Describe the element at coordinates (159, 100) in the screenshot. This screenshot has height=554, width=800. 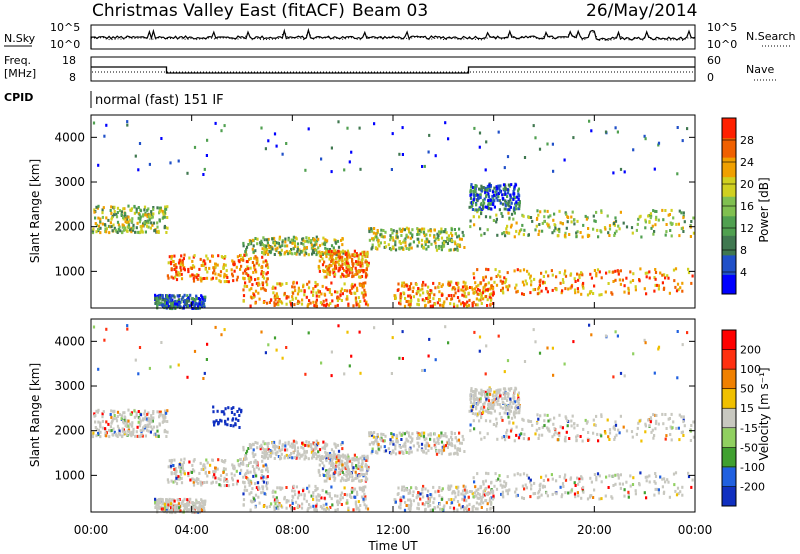
I see `cpid-text: normal (fast) 151 IF` at that location.